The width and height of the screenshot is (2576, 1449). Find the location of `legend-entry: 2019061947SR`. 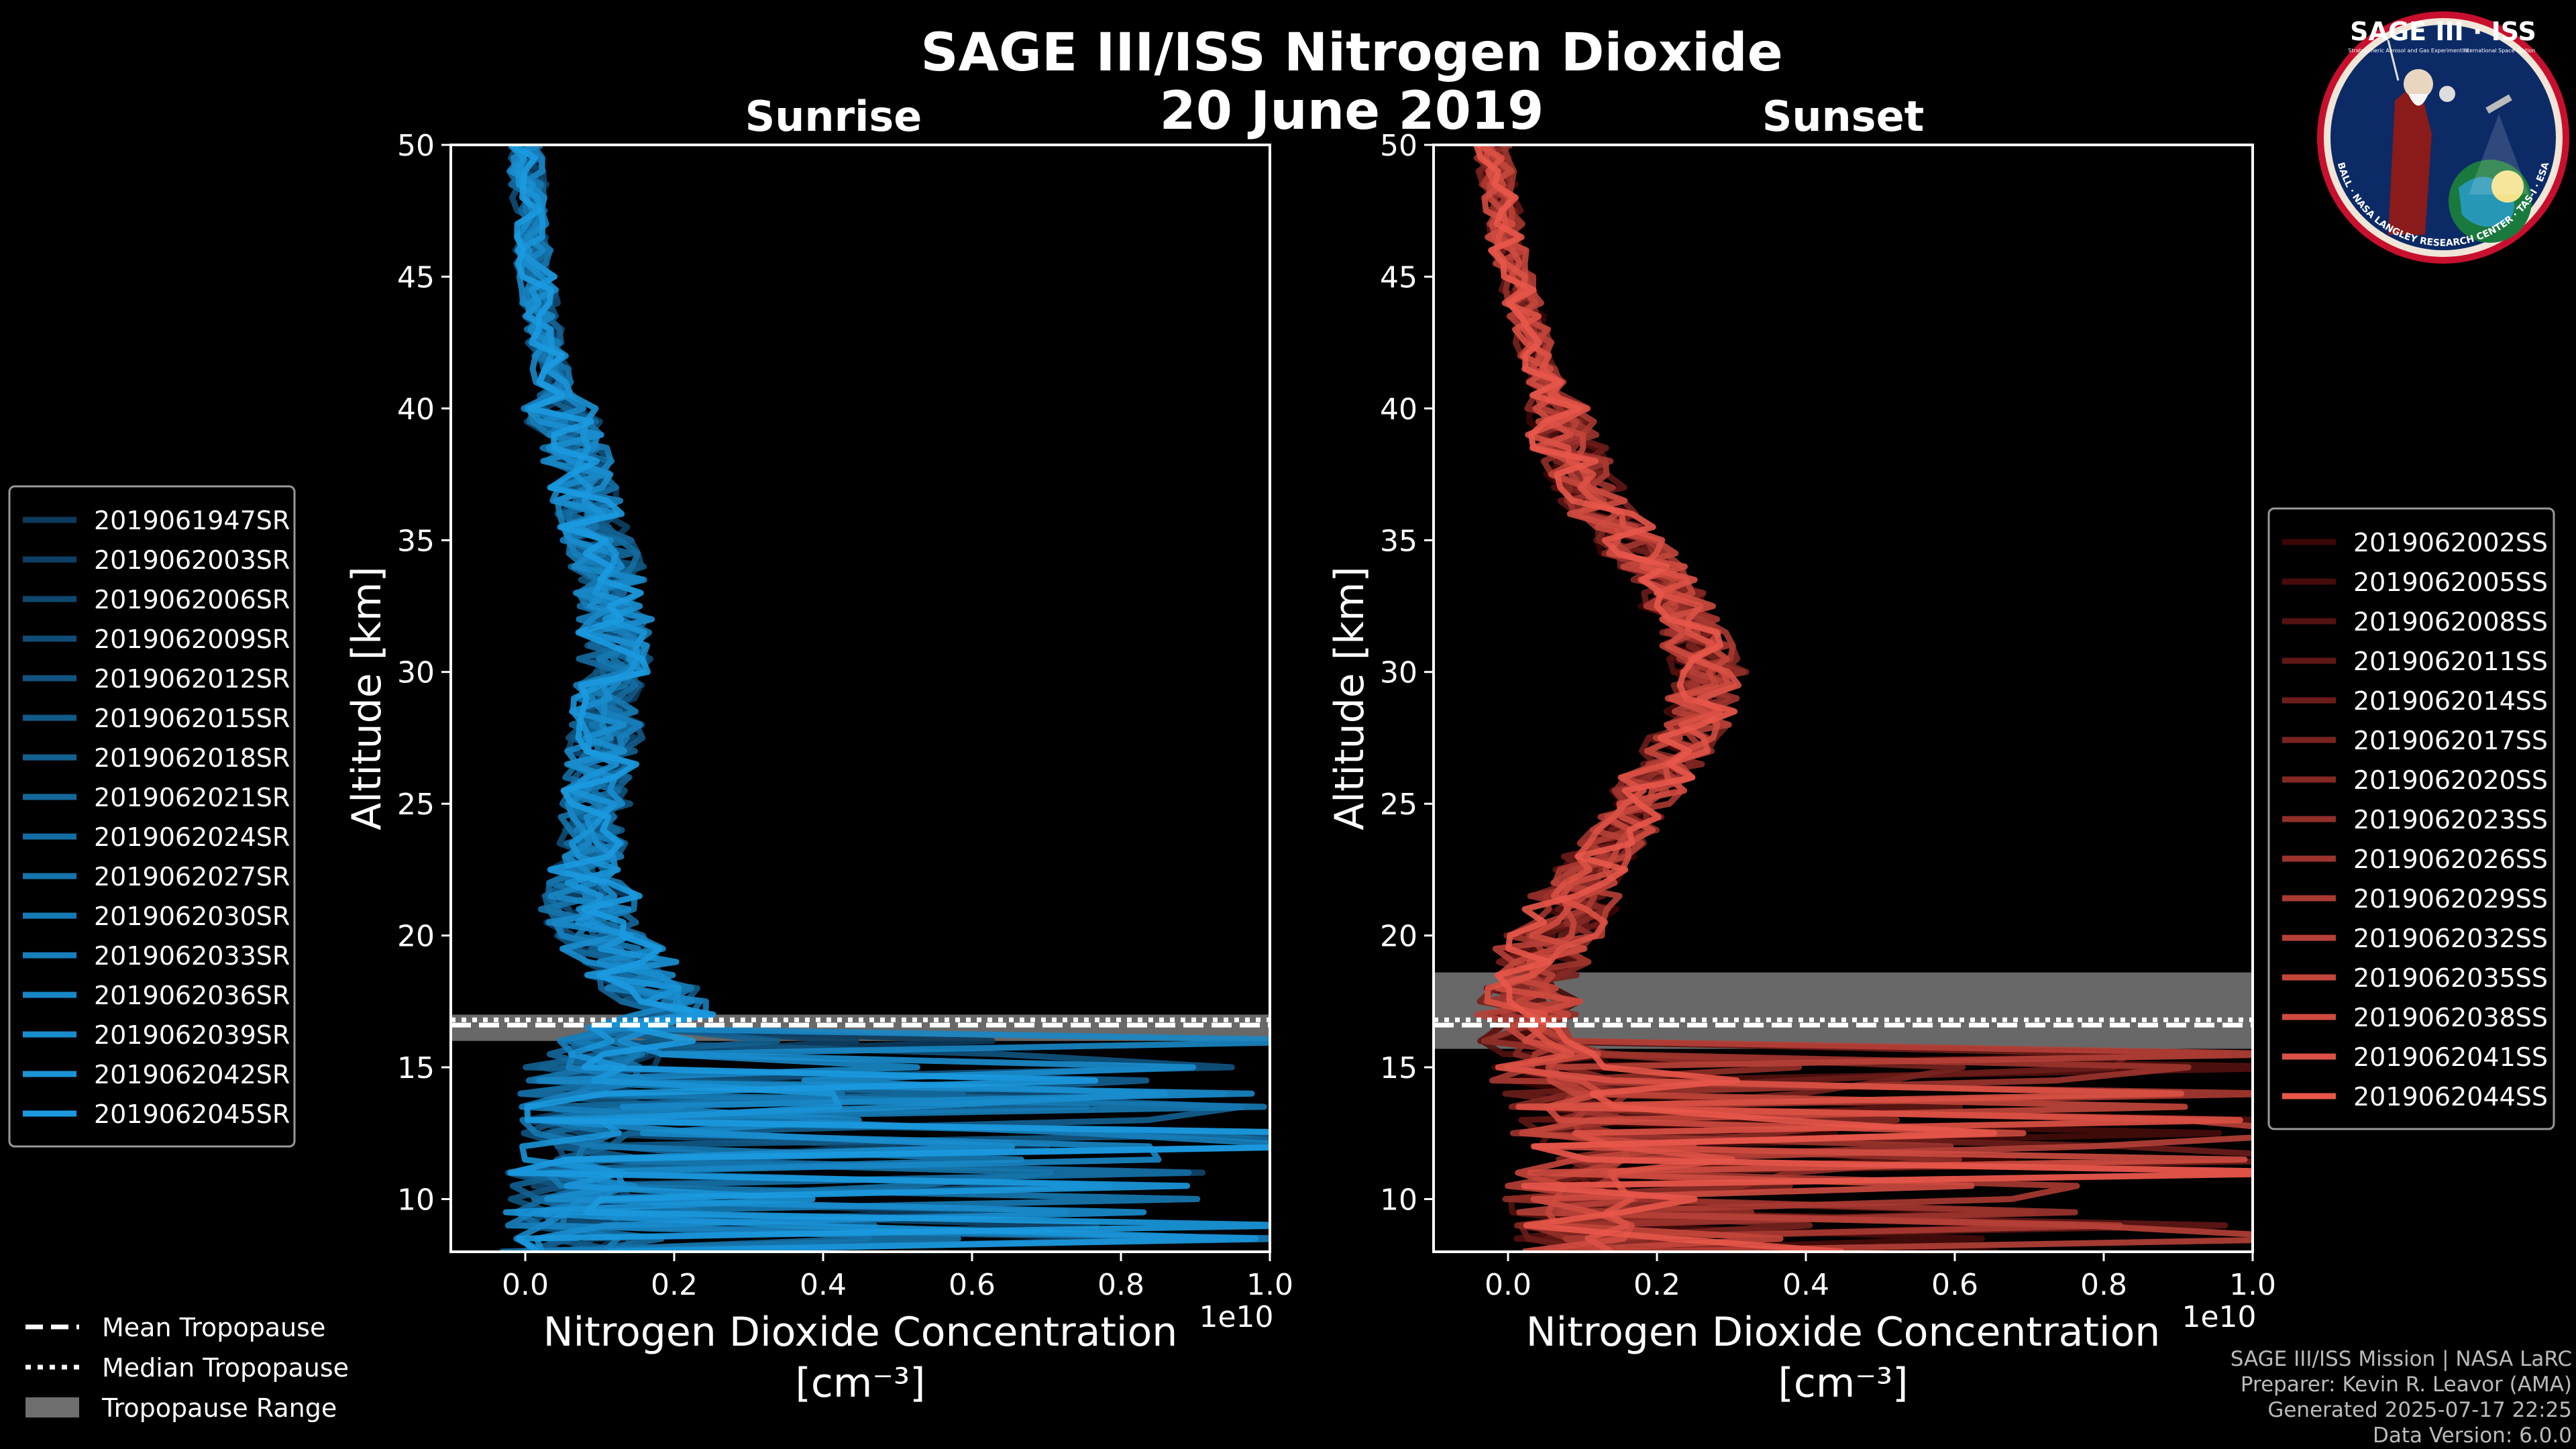

legend-entry: 2019061947SR is located at coordinates (192, 520).